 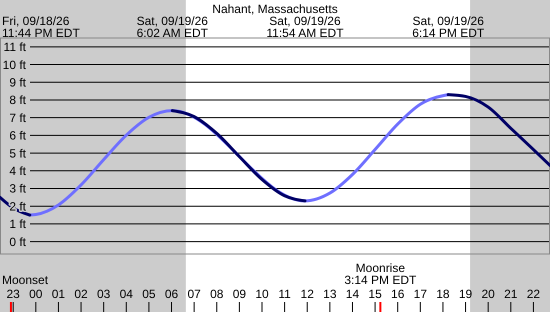 What do you see at coordinates (353, 294) in the screenshot?
I see `x-tick-label: 14` at bounding box center [353, 294].